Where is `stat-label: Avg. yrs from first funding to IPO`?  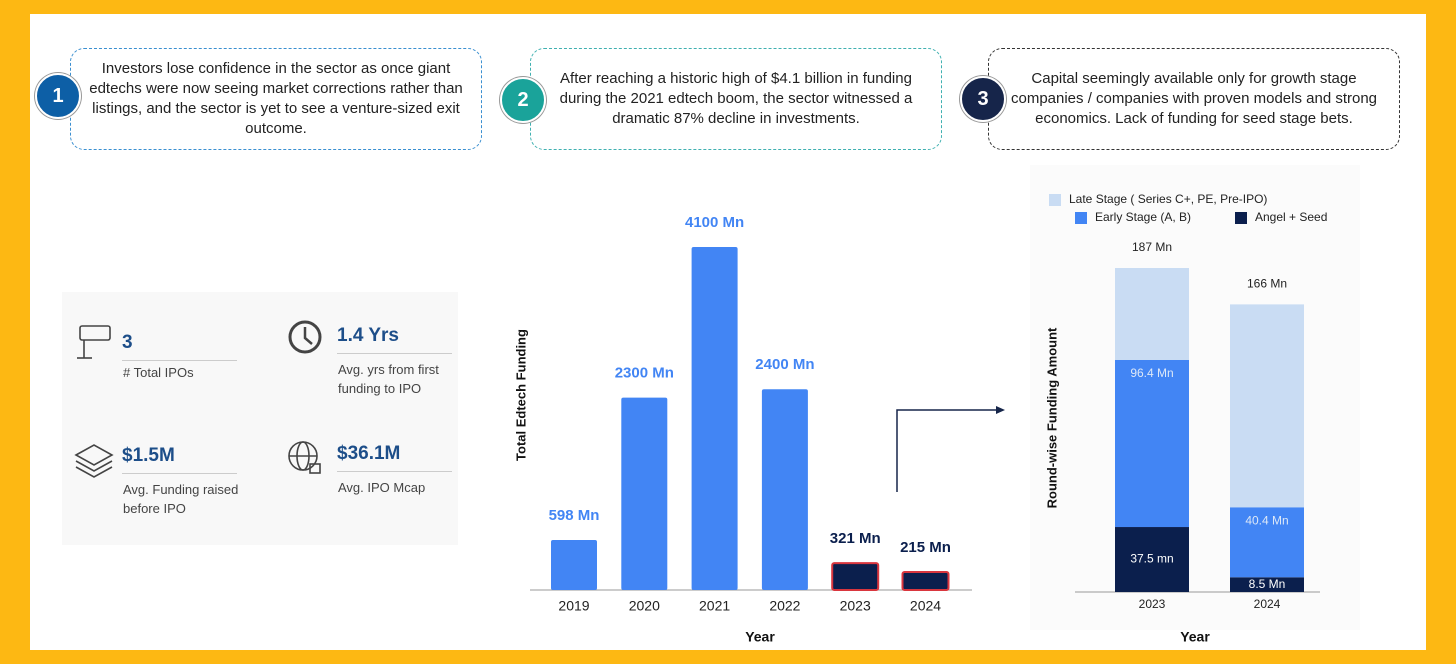 stat-label: Avg. yrs from first funding to IPO is located at coordinates (388, 379).